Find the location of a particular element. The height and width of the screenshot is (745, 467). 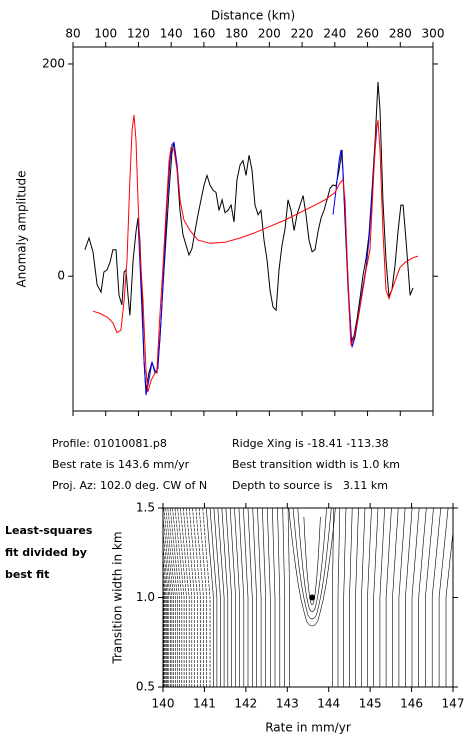

x-tick-label: 240 is located at coordinates (334, 34).